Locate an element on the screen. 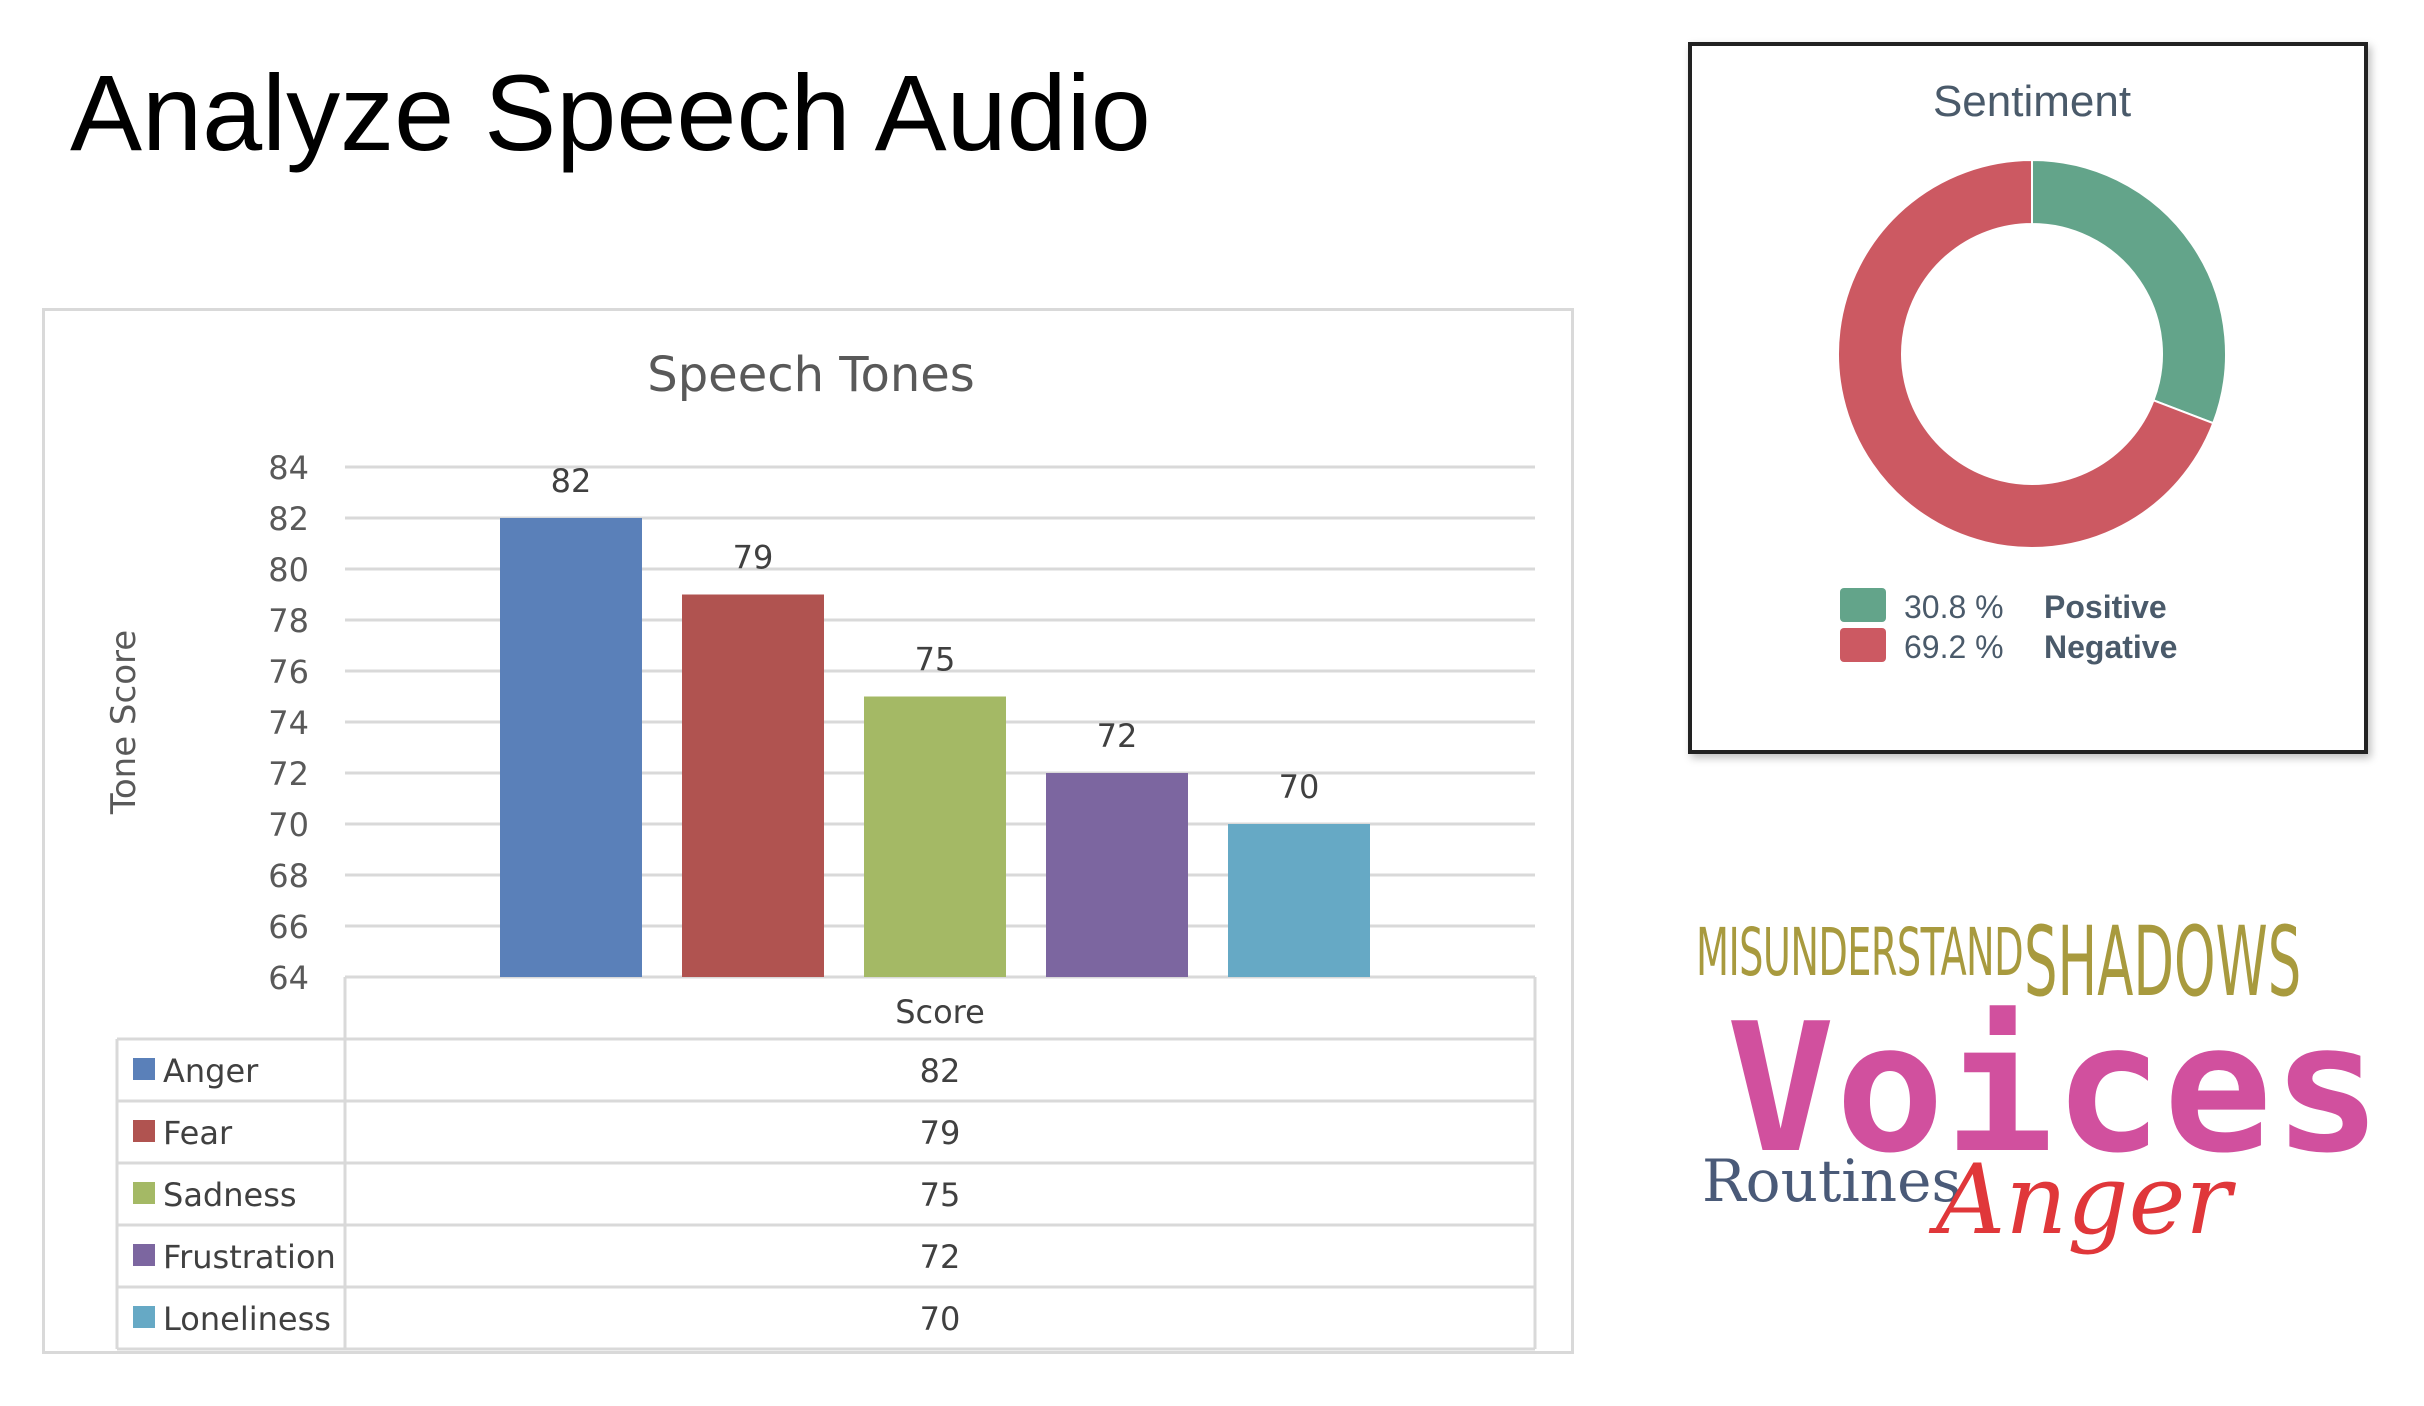  y-tick-label: 82 is located at coordinates (288, 519).